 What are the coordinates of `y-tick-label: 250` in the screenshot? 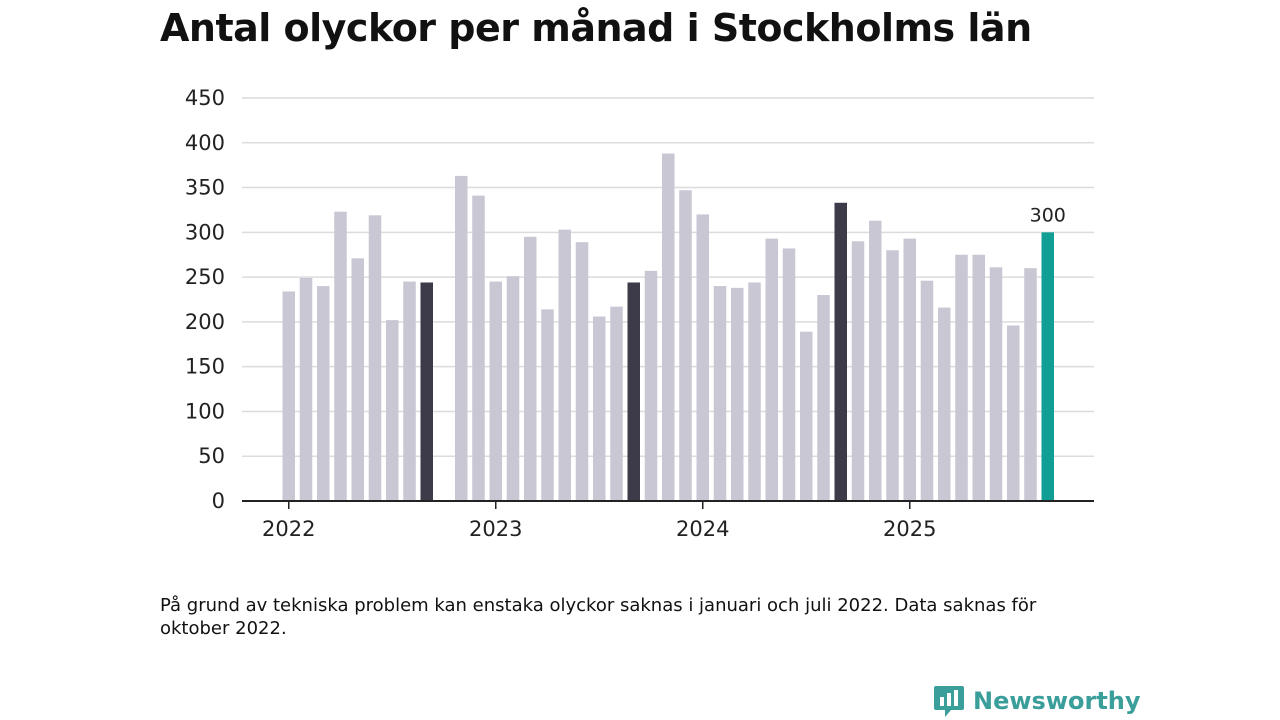 It's located at (205, 277).